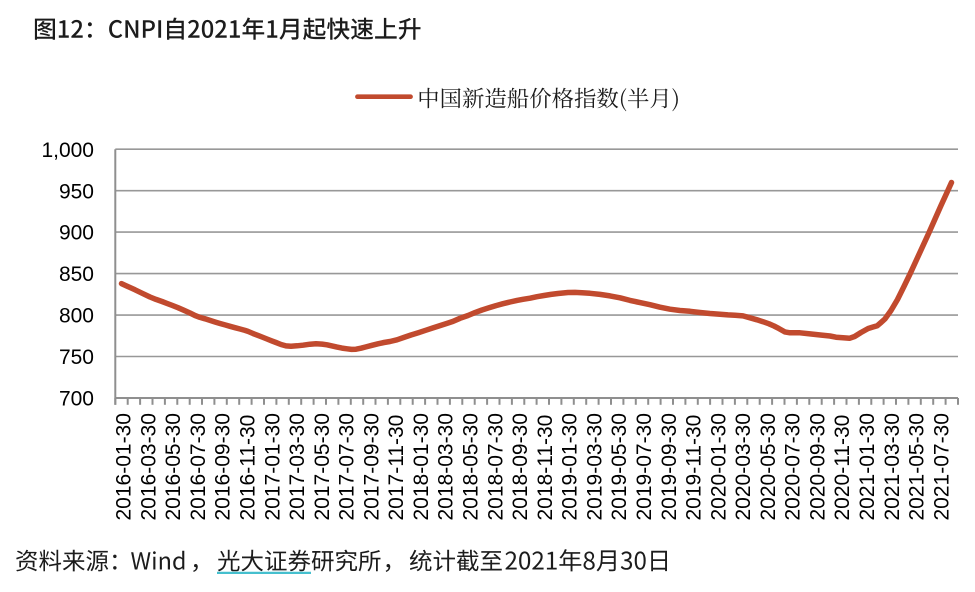 The width and height of the screenshot is (975, 592). What do you see at coordinates (124, 466) in the screenshot?
I see `svg-text: 2016-01-30` at bounding box center [124, 466].